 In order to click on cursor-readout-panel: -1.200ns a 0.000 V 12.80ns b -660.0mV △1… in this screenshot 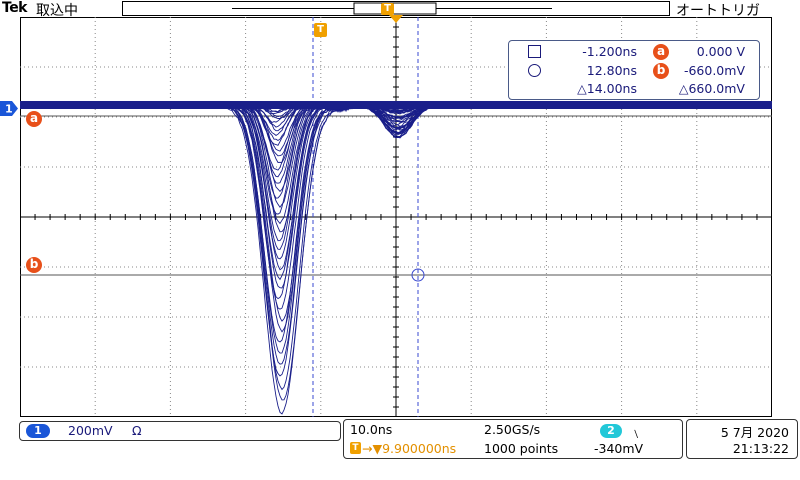, I will do `click(634, 70)`.